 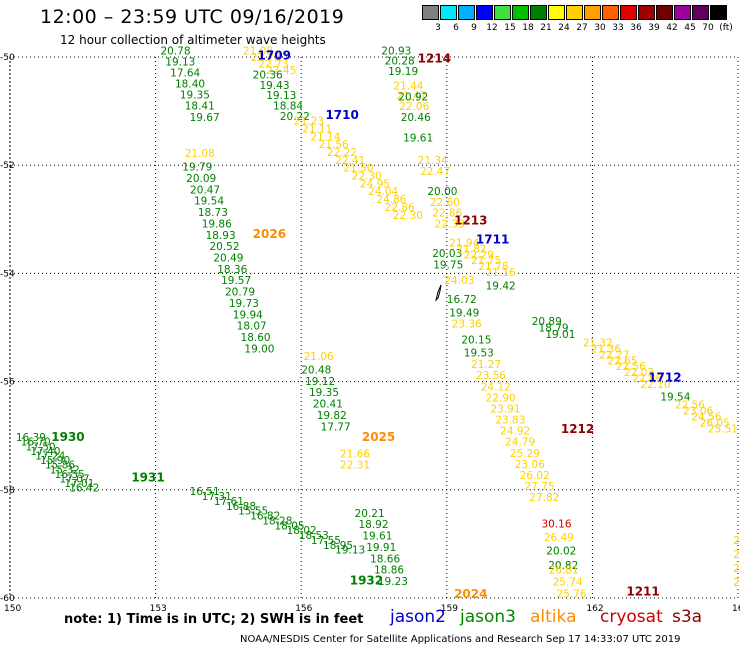 What do you see at coordinates (723, 429) in the screenshot?
I see `swh-value-label: 25.51` at bounding box center [723, 429].